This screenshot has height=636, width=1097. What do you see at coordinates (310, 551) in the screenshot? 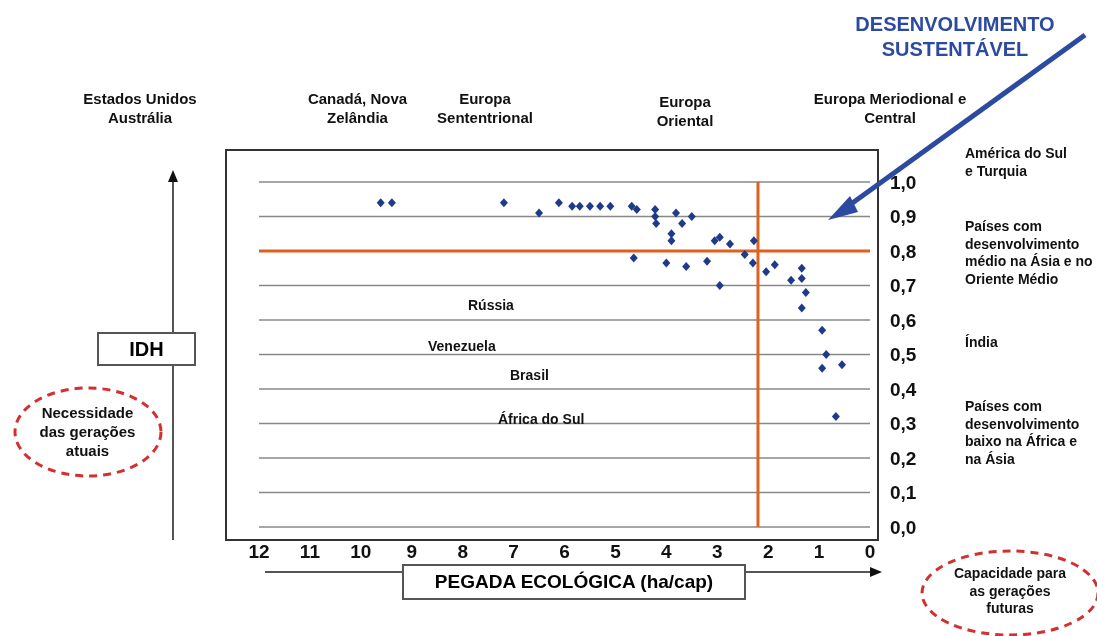
I see `x-tick-label: 11` at bounding box center [310, 551].